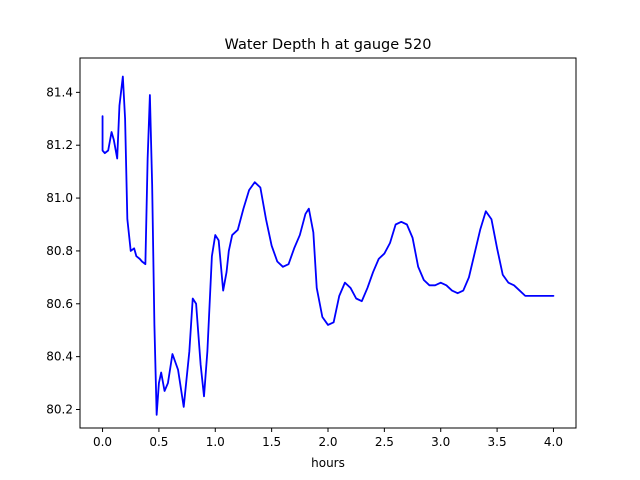  I want to click on x-tick-label: 4.0, so click(553, 442).